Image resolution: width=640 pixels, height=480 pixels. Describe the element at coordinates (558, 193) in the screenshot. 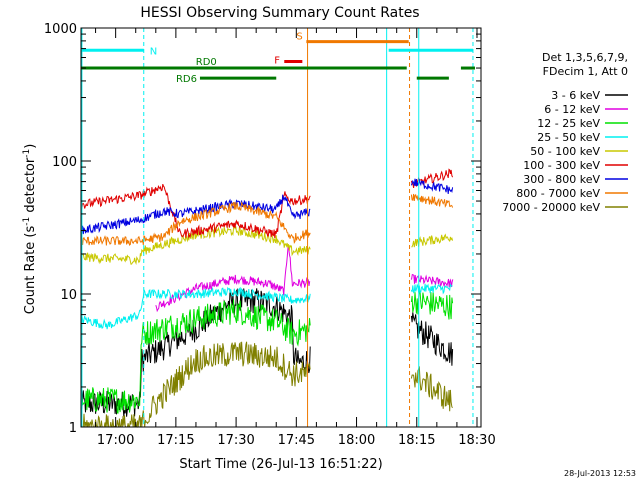

I see `legend-label: 800 - 7000 keV` at that location.